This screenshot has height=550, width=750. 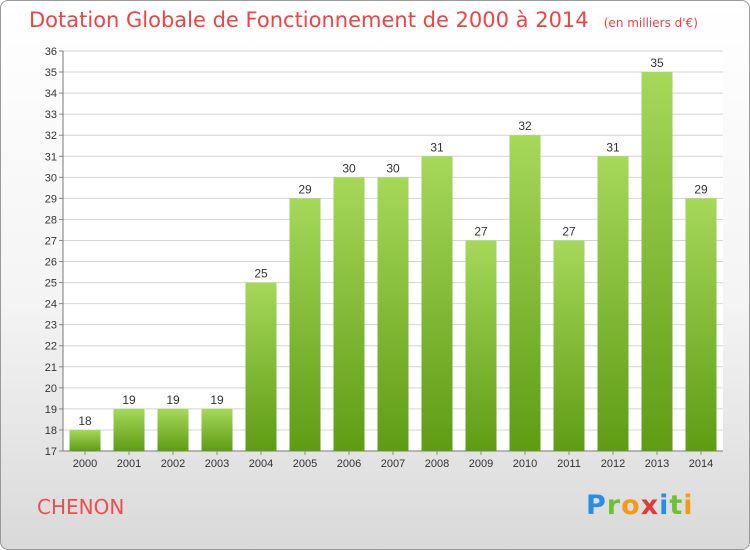 What do you see at coordinates (51, 389) in the screenshot?
I see `y-tick-label: 20` at bounding box center [51, 389].